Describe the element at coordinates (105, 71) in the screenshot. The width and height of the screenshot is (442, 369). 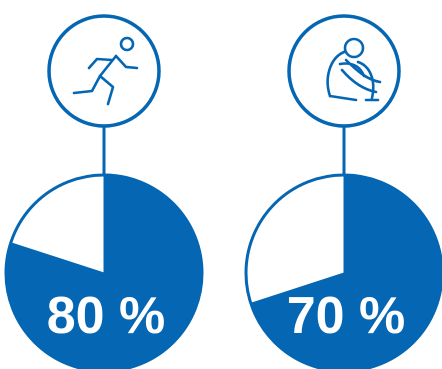
I see `running-person-icon` at that location.